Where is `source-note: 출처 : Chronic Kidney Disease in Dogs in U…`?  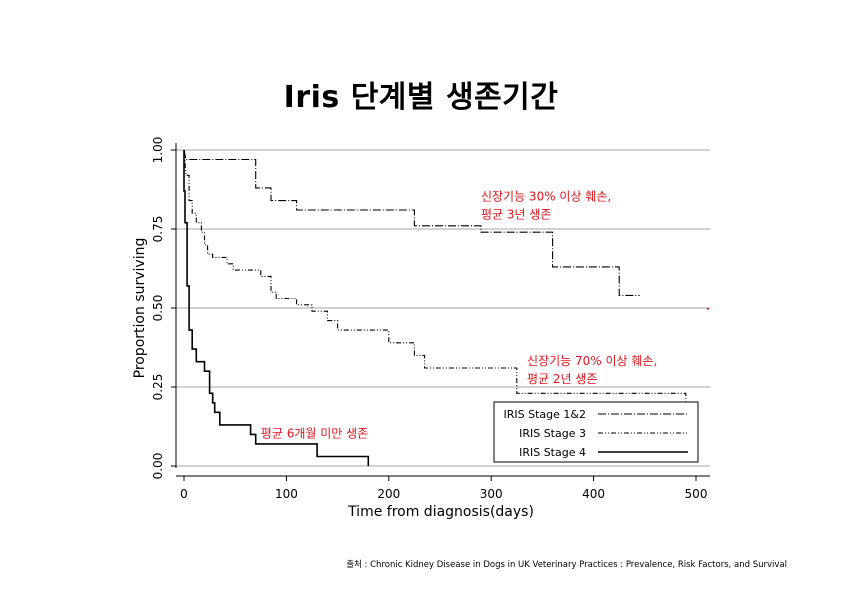
source-note: 출처 : Chronic Kidney Disease in Dogs in U… is located at coordinates (566, 565).